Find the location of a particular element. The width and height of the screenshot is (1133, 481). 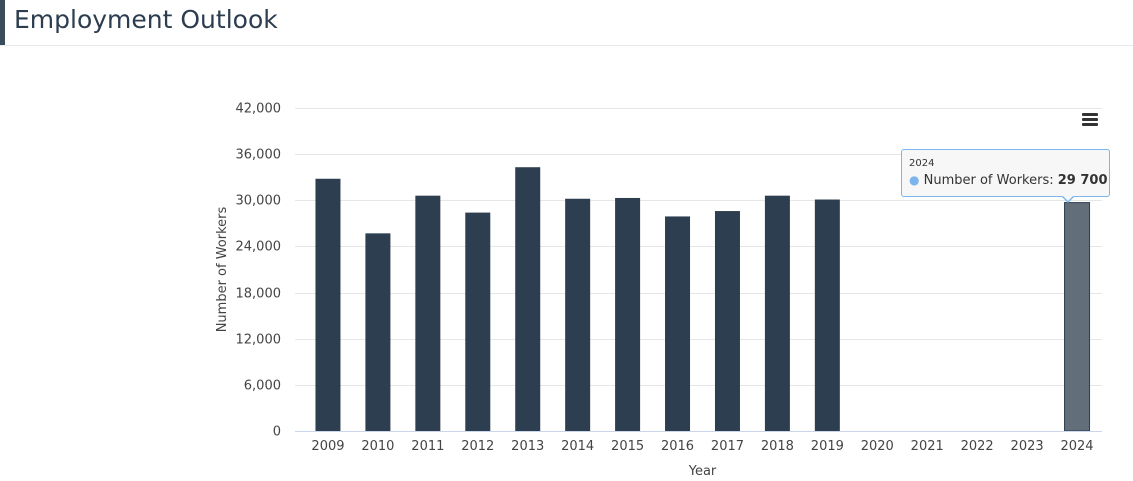

y-tick-label: 0 is located at coordinates (277, 432).